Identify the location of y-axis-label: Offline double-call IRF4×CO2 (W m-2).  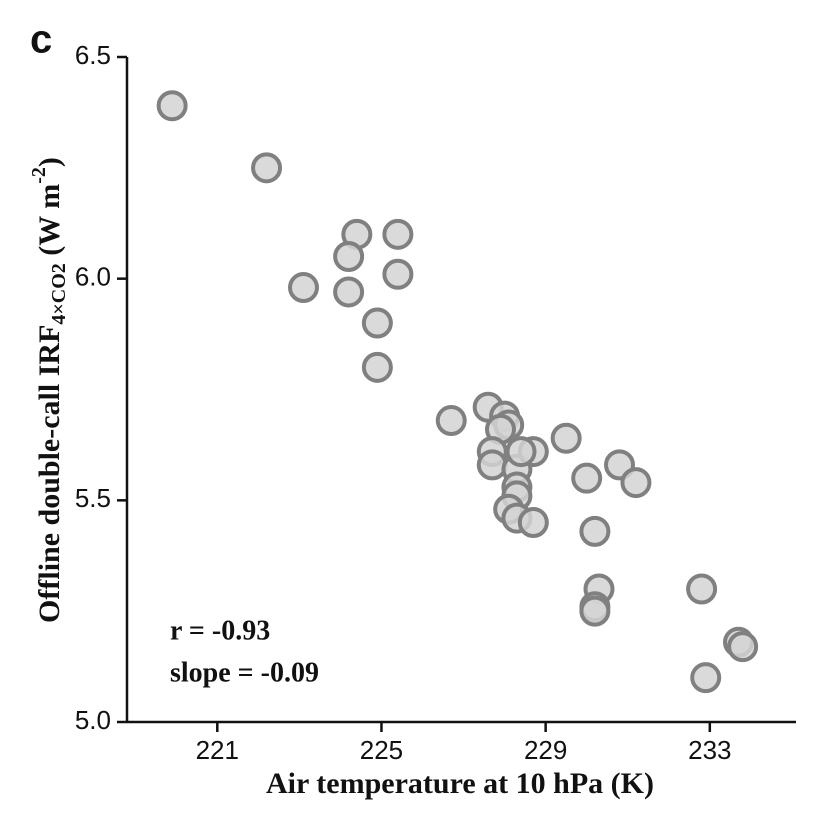
(49, 390).